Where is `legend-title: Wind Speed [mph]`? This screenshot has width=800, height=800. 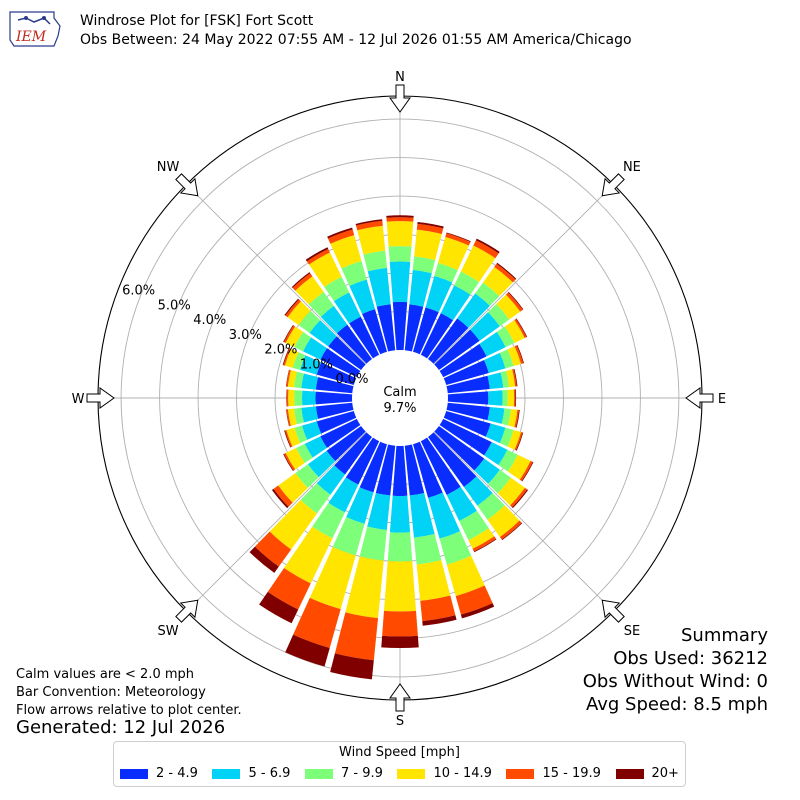 legend-title: Wind Speed [mph] is located at coordinates (399, 752).